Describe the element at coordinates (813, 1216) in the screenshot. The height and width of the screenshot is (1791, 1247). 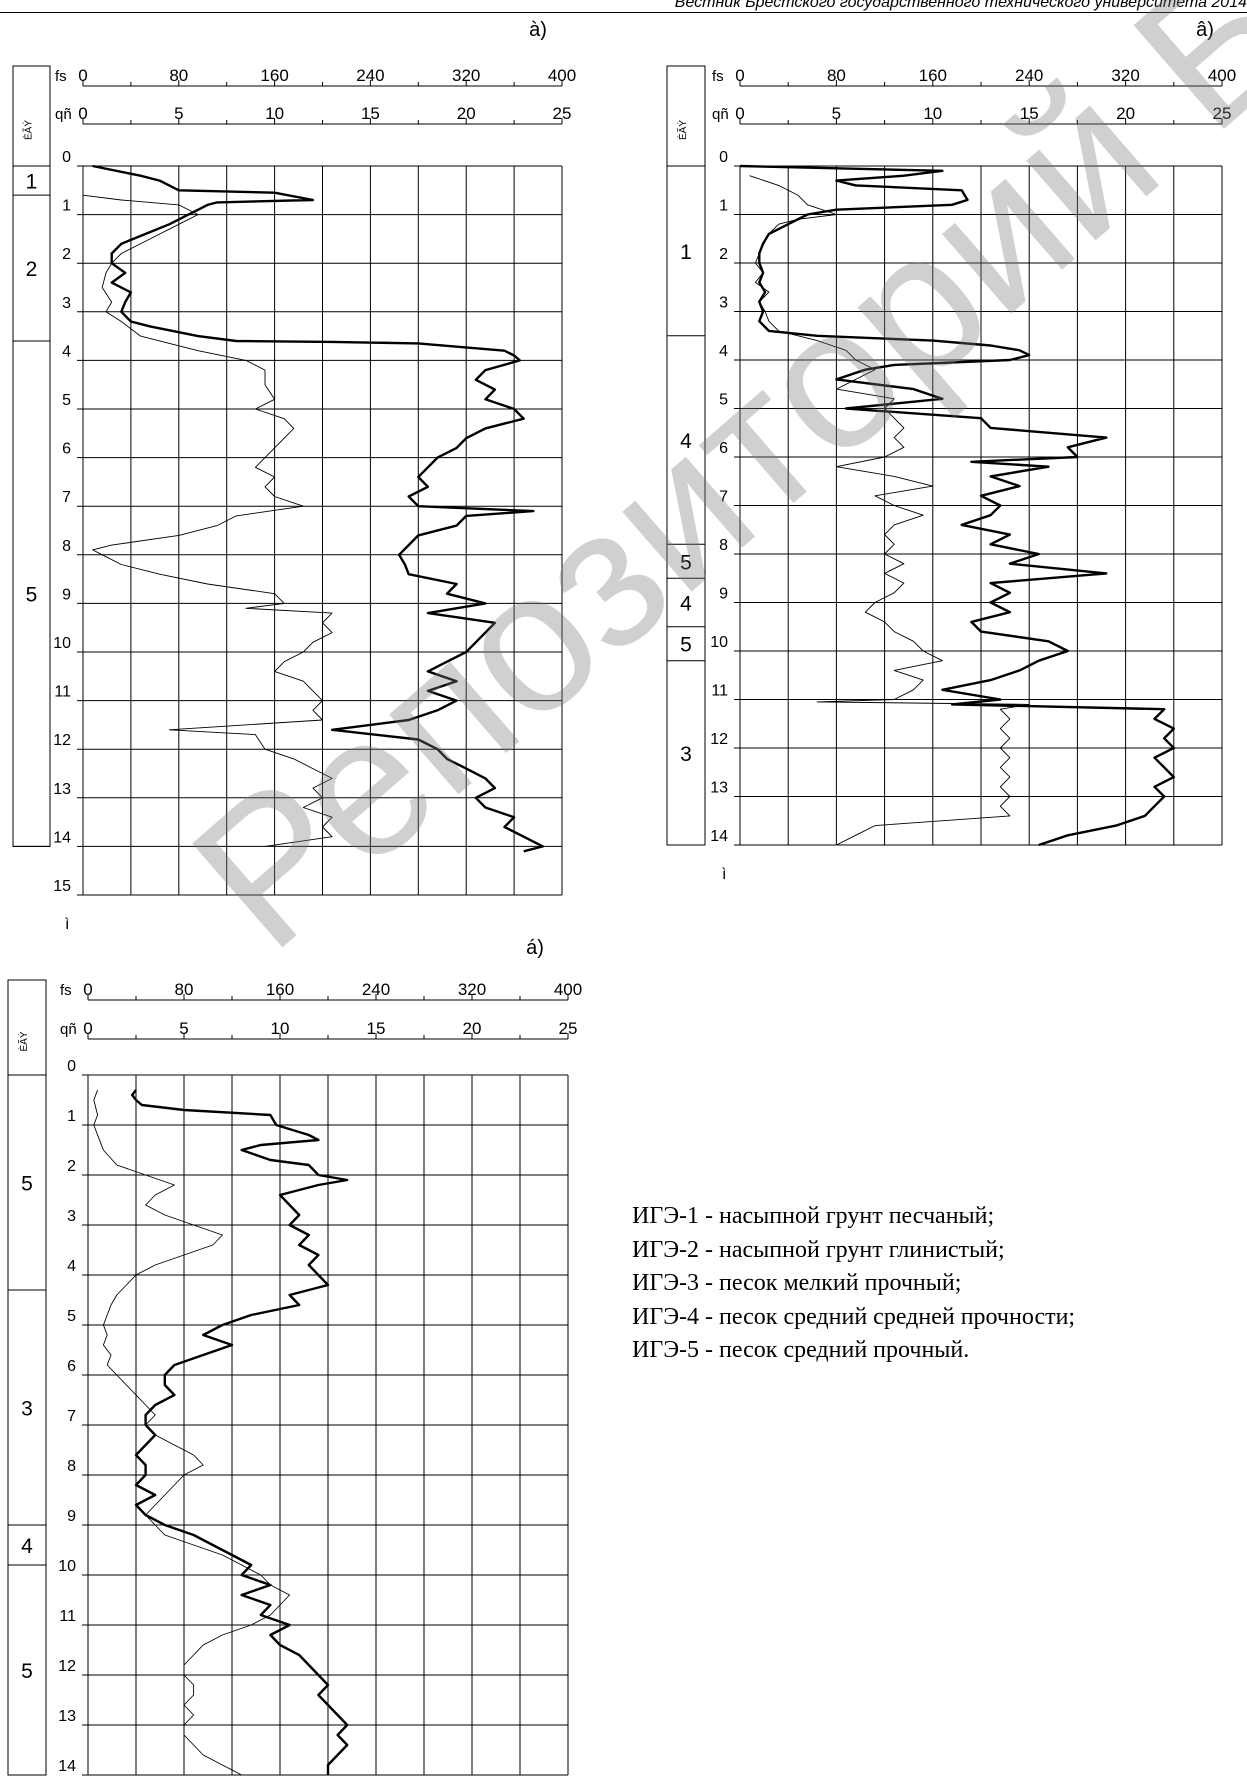
I see `legend-item-ige-1: ИГЭ-1 - насыпной грунт песчаный;` at that location.